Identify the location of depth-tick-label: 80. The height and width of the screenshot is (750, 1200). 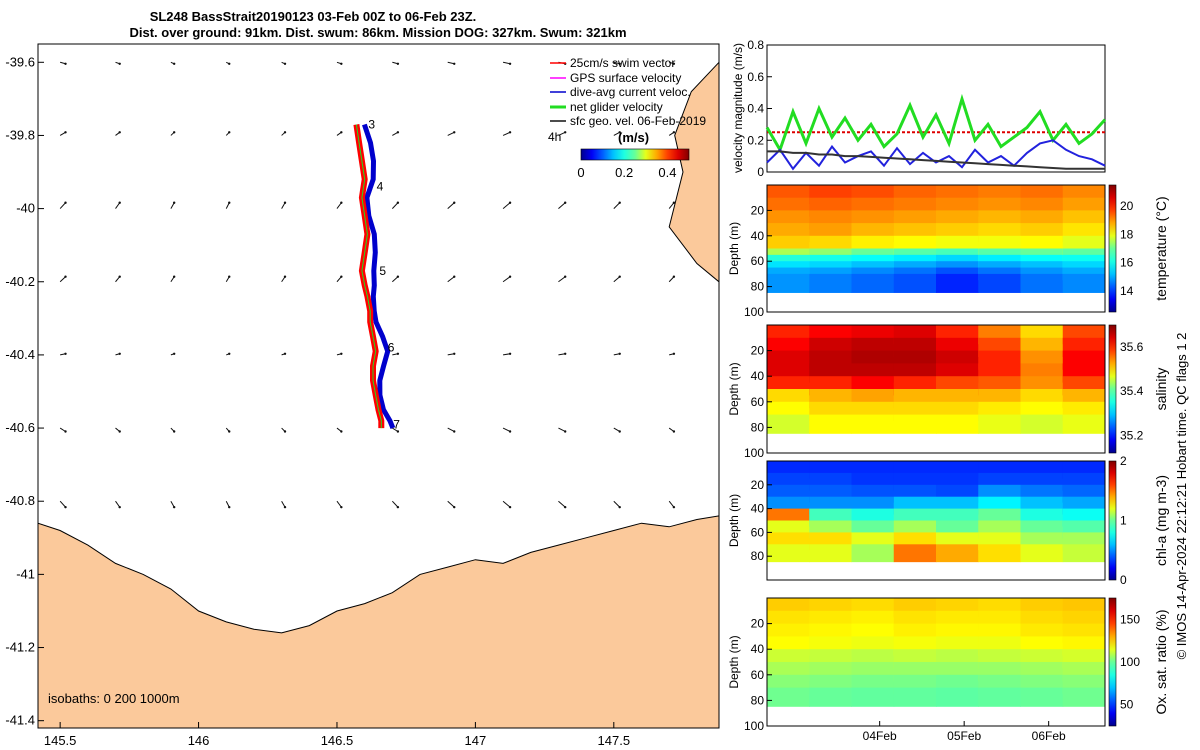
(758, 700).